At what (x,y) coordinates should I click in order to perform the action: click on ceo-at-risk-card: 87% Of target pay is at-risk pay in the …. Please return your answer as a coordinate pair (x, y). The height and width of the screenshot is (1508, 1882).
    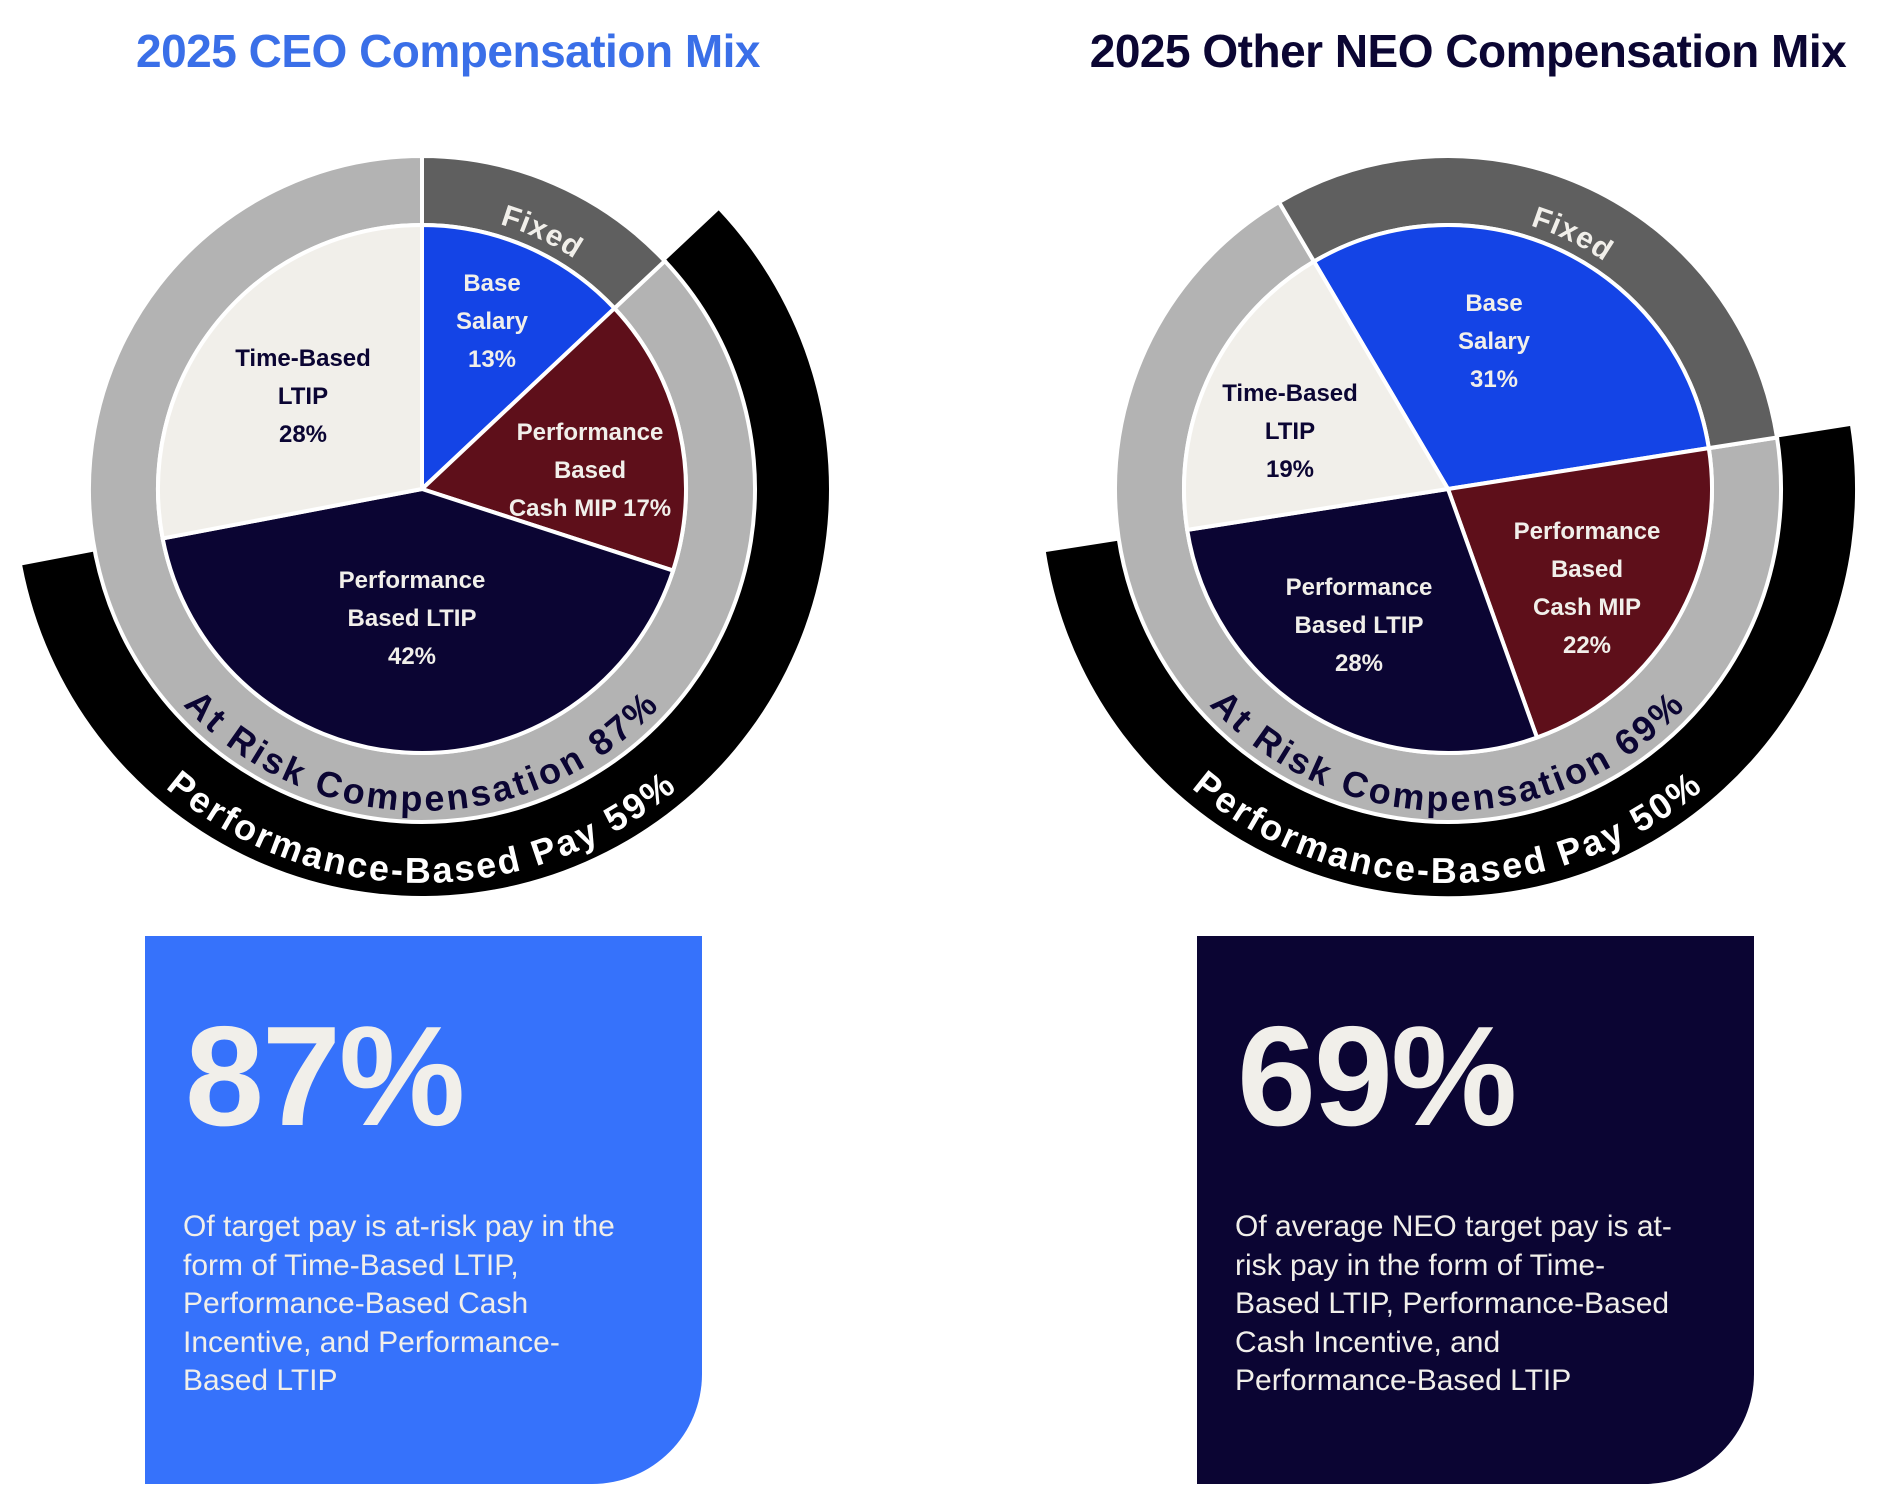
    Looking at the image, I should click on (423, 1210).